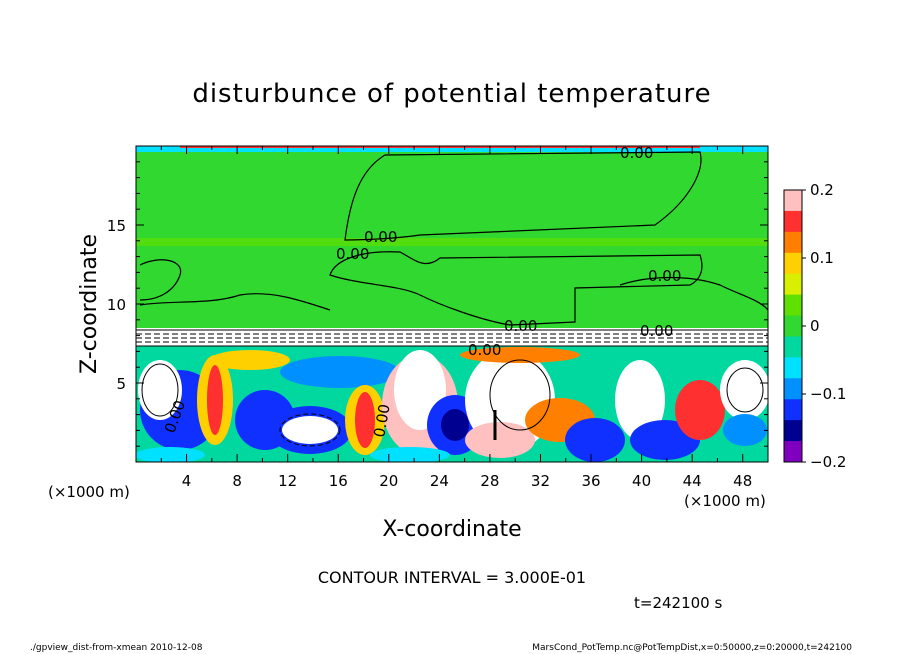  Describe the element at coordinates (116, 648) in the screenshot. I see `footer-left: ./gpview_dist-from-xmean 2010-12-08` at that location.